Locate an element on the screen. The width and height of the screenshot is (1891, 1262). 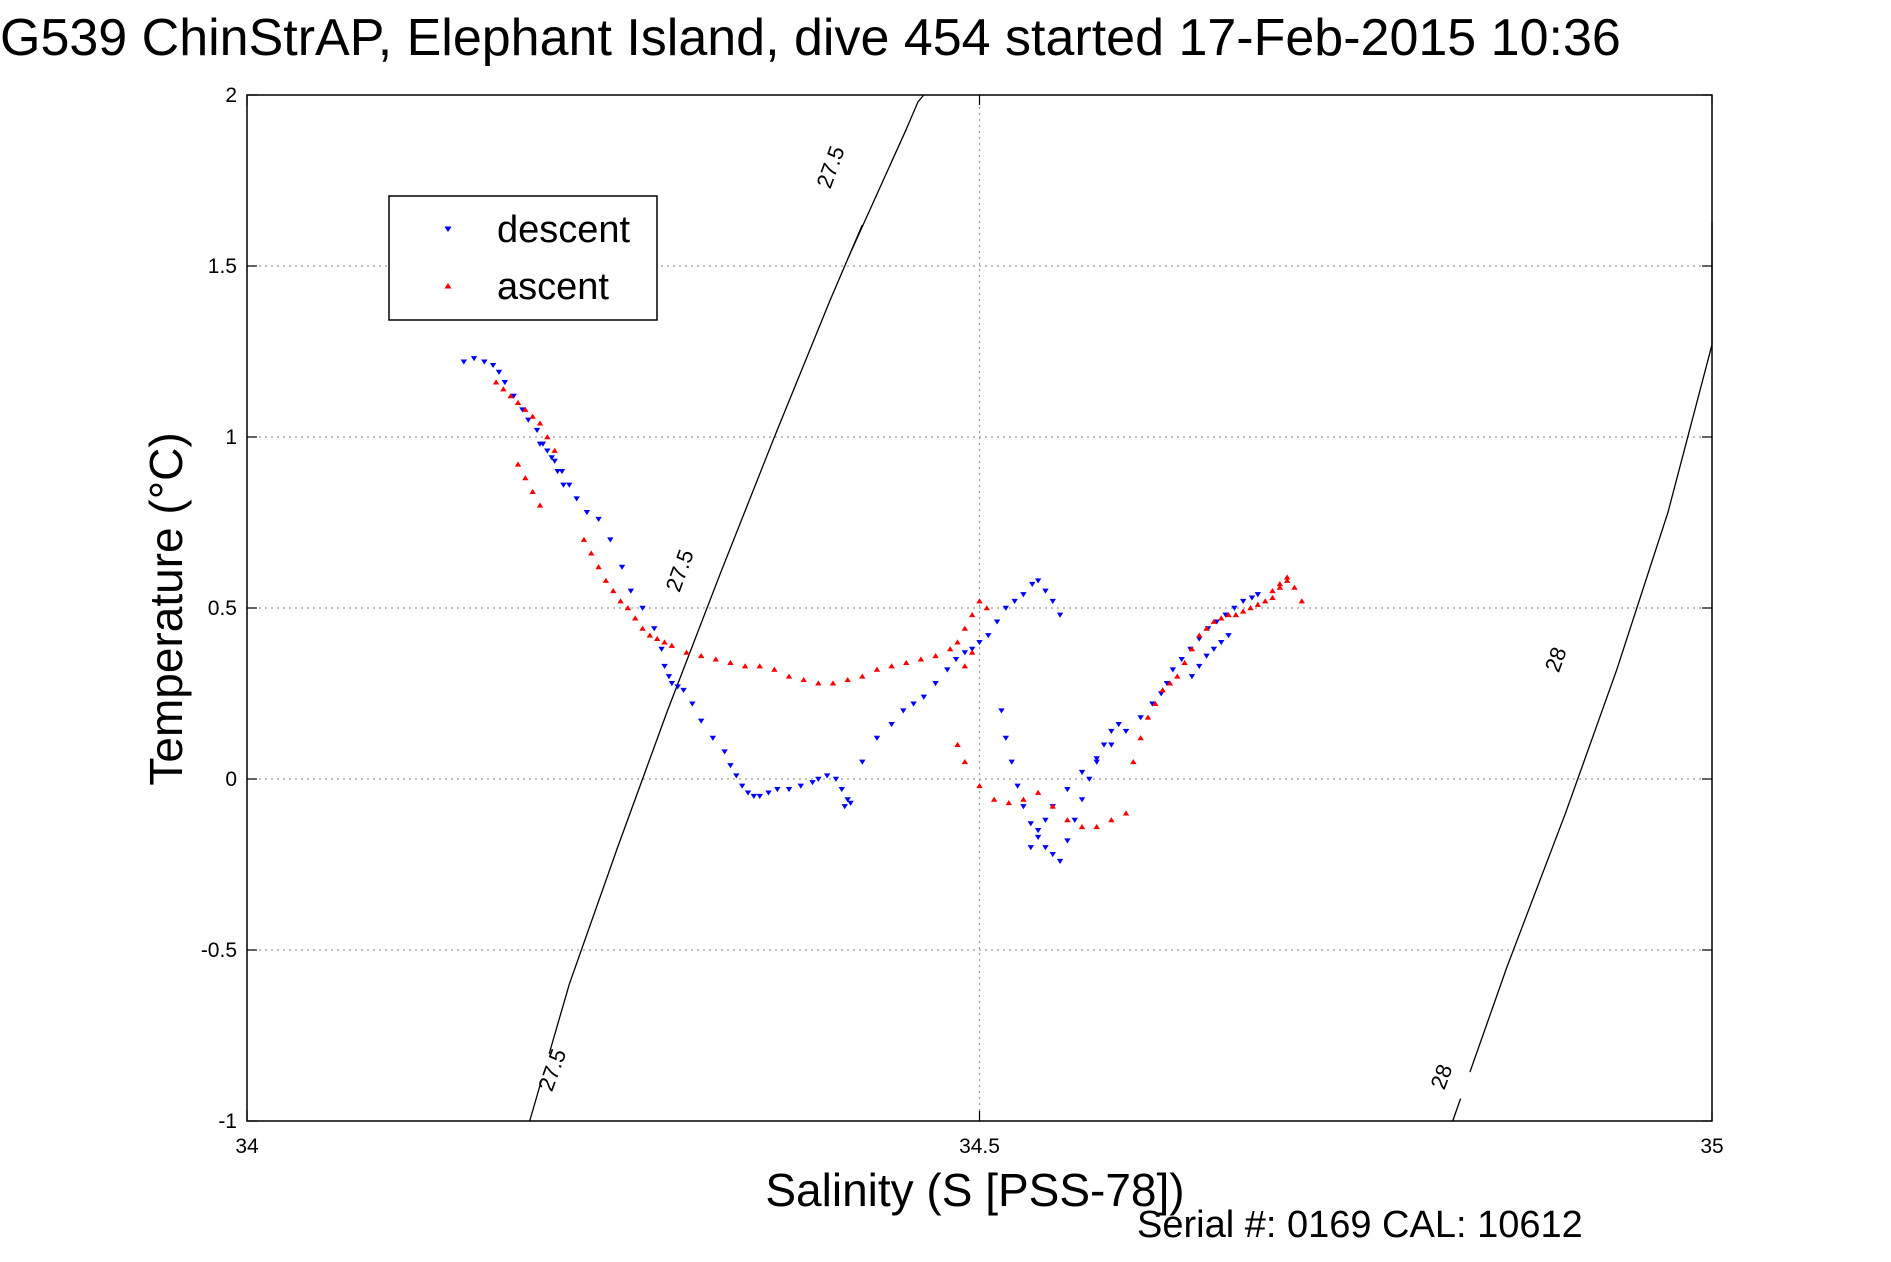
y-tick-label: 1 is located at coordinates (231, 437).